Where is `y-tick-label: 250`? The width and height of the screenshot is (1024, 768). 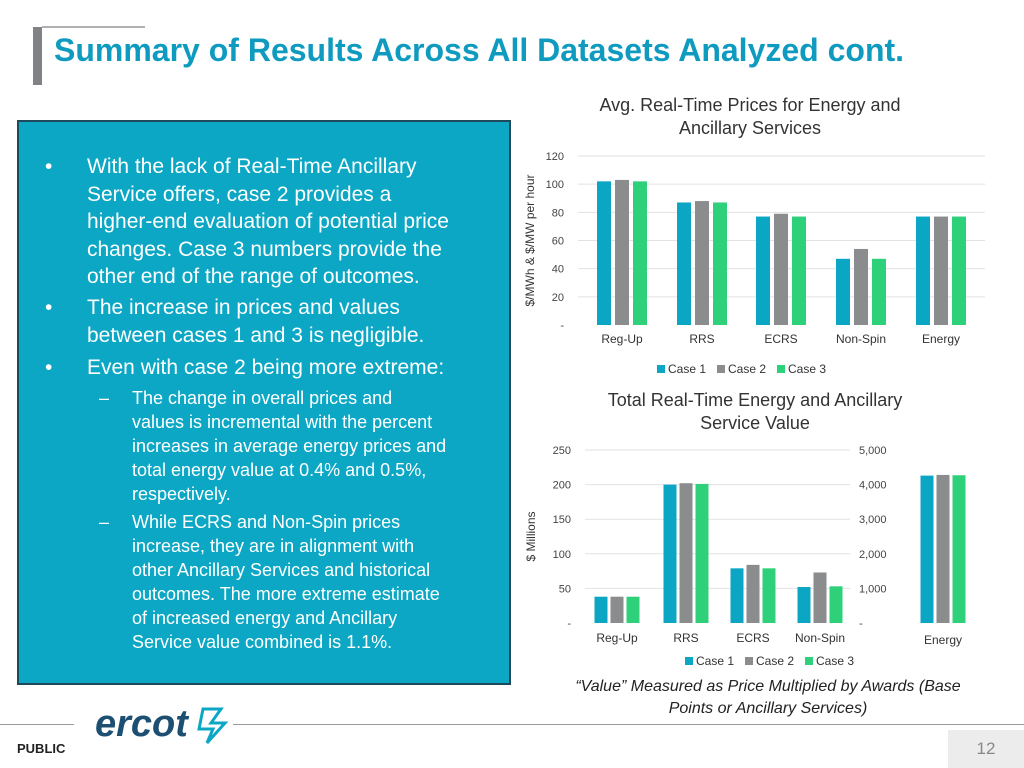 y-tick-label: 250 is located at coordinates (562, 451).